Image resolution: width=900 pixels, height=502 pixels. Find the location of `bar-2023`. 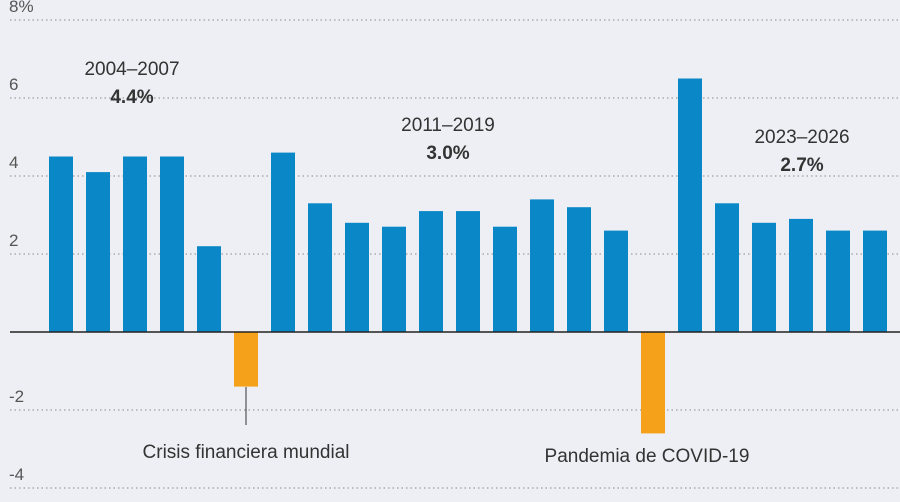

bar-2023 is located at coordinates (764, 277).